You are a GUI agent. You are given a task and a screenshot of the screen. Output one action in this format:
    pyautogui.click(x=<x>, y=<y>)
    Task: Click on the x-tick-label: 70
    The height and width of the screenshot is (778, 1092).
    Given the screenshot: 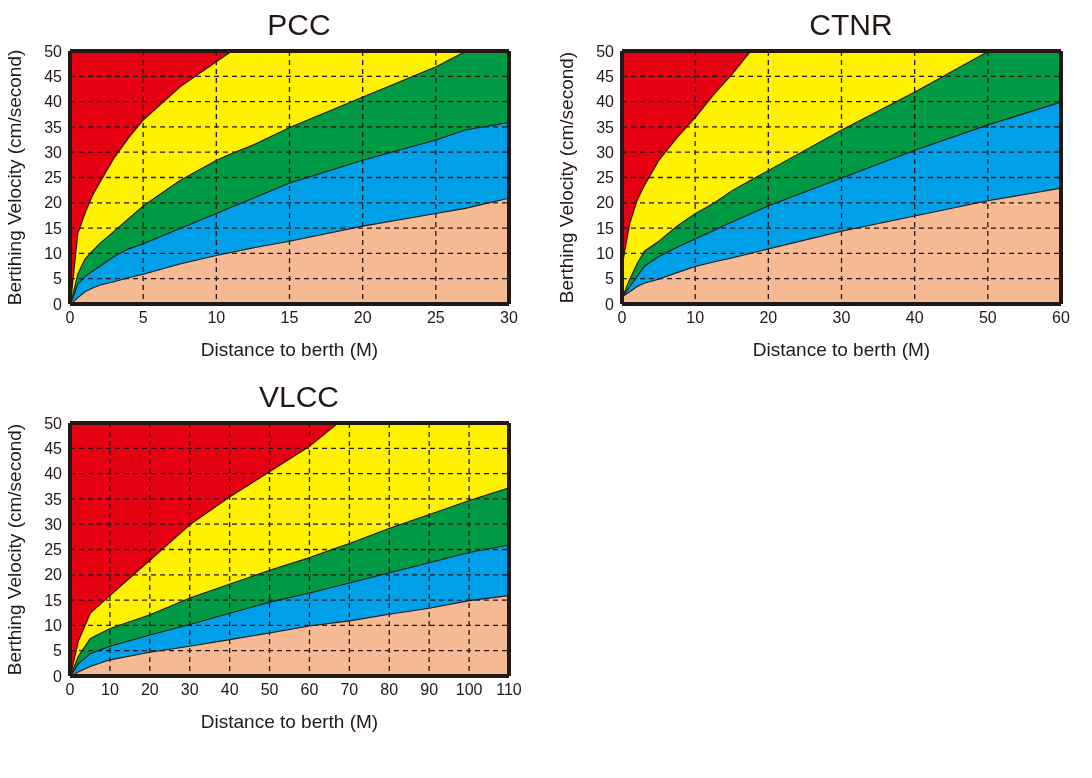 What is the action you would take?
    pyautogui.click(x=349, y=690)
    